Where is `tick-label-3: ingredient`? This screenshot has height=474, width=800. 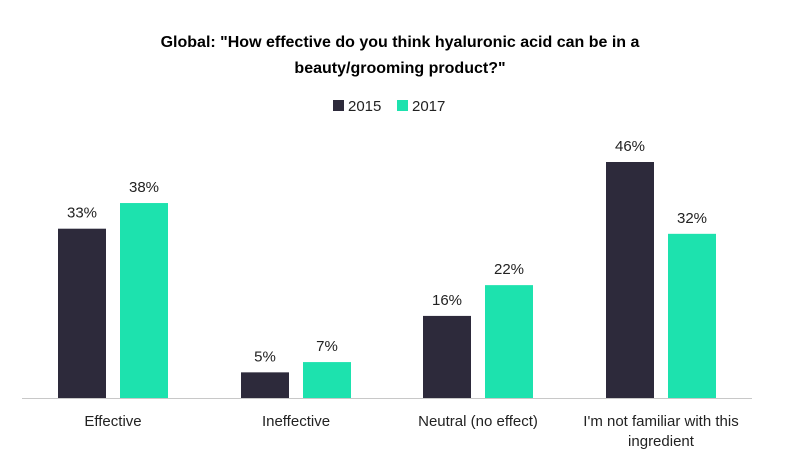 tick-label-3: ingredient is located at coordinates (661, 441).